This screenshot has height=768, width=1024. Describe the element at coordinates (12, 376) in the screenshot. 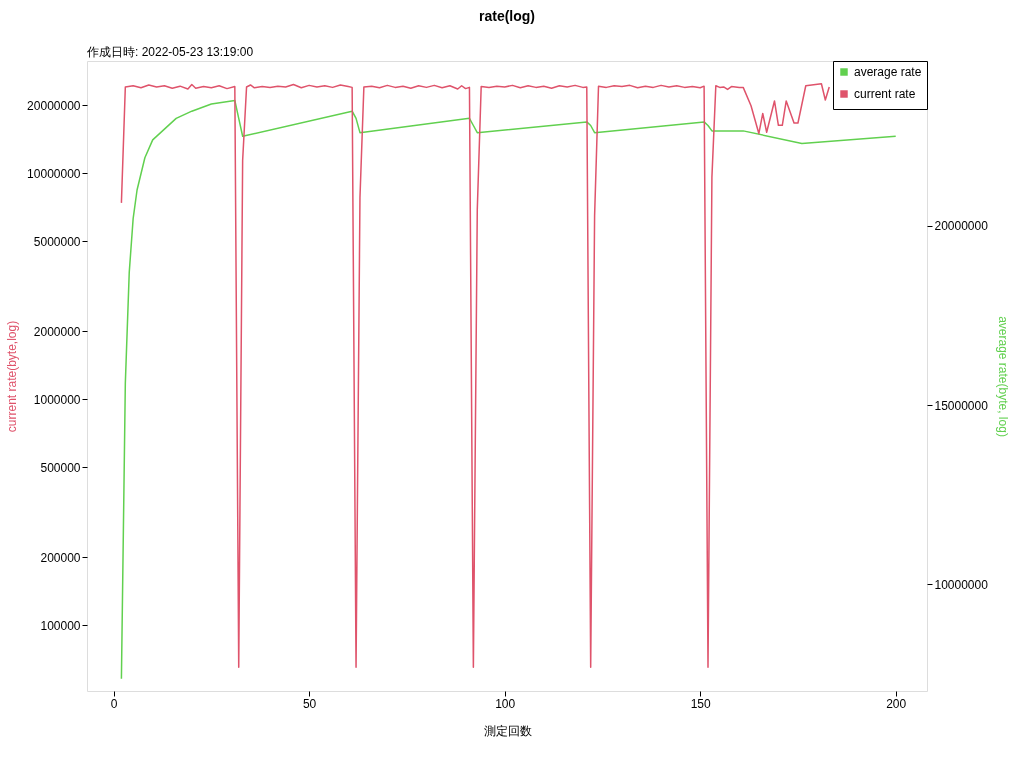

I see `y-axis-title: current rate(byte,log)` at that location.